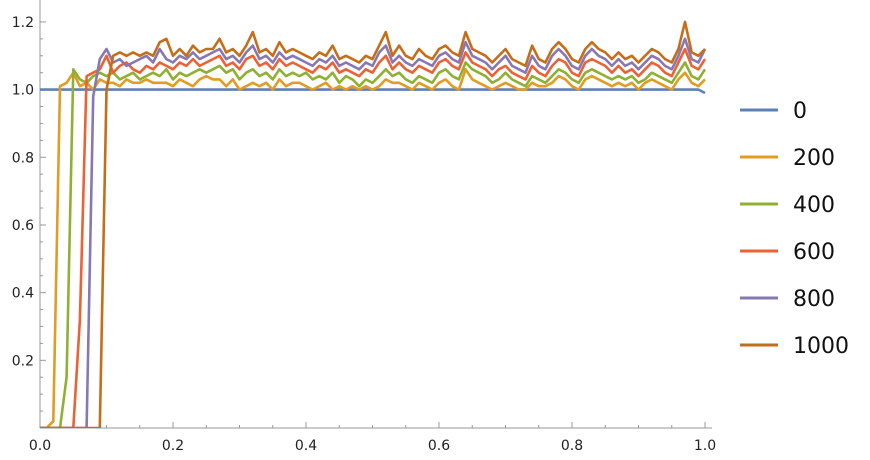 Image resolution: width=870 pixels, height=460 pixels. Describe the element at coordinates (814, 299) in the screenshot. I see `legend-label-800: 800` at that location.